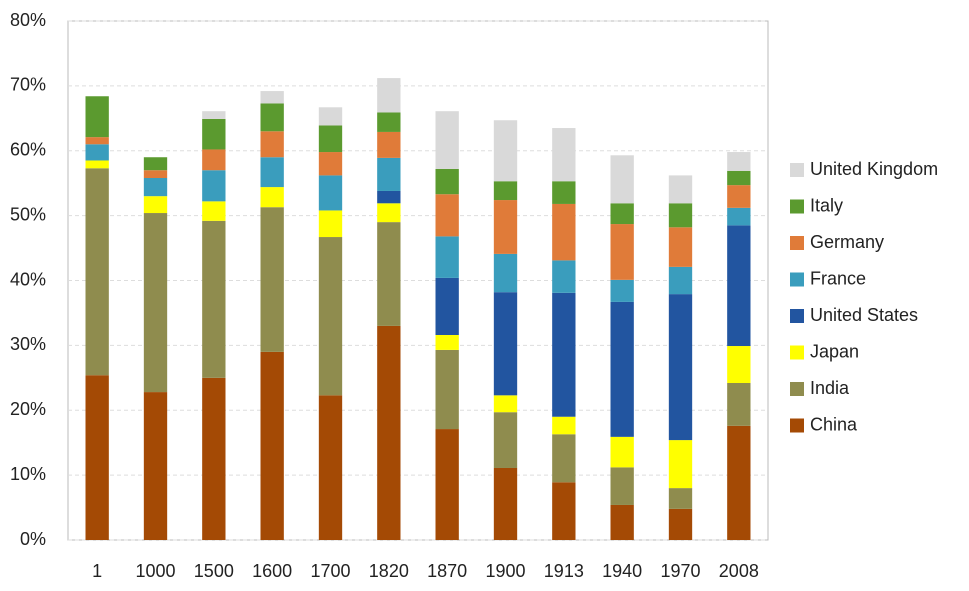 This screenshot has width=969, height=591. I want to click on x-tick-label: 1500, so click(214, 571).